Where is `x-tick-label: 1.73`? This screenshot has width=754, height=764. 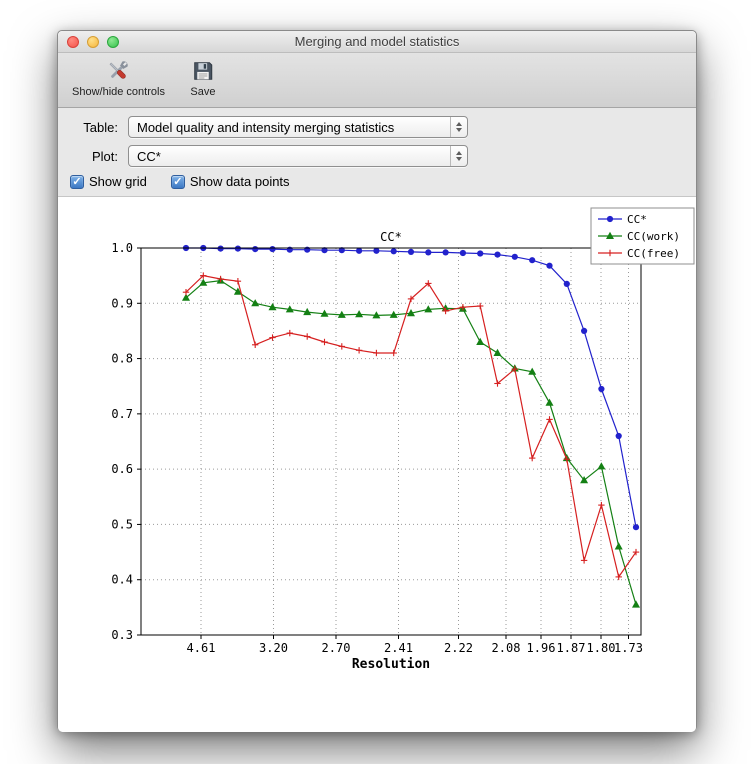
x-tick-label: 1.73 is located at coordinates (628, 648).